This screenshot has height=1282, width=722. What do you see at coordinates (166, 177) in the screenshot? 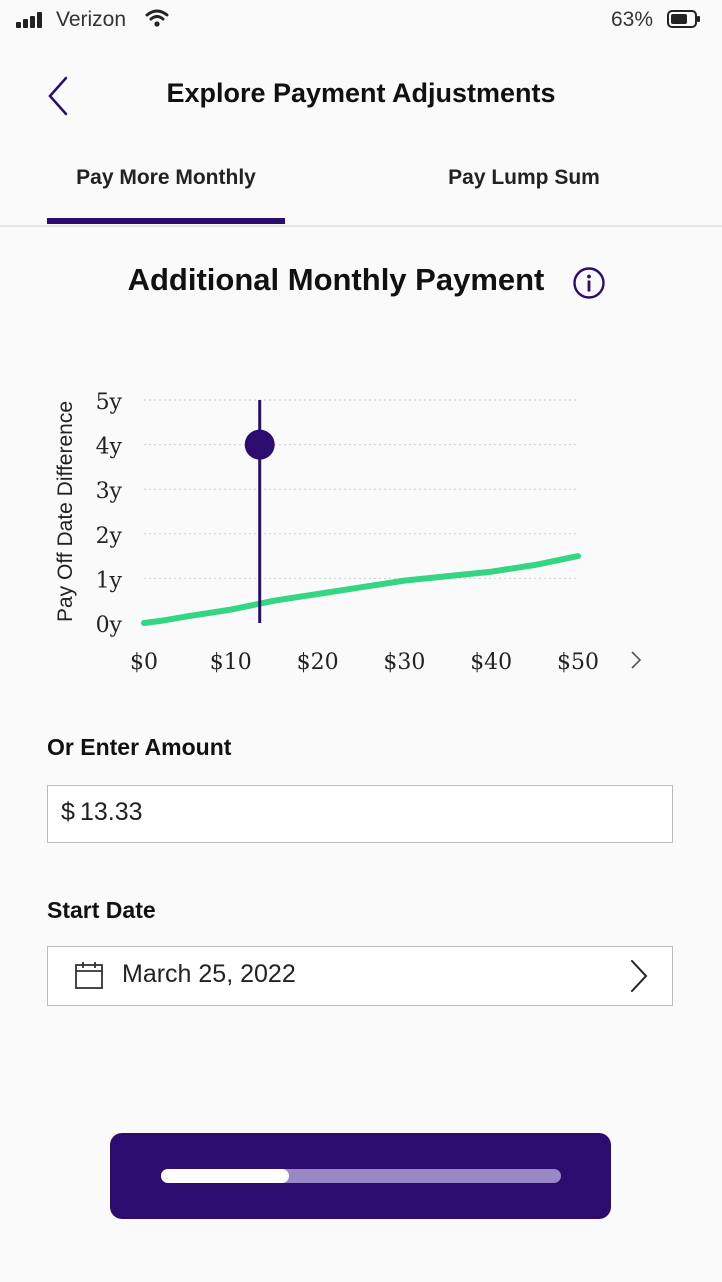
I see `tab-pay-more-monthly: Pay More Monthly` at bounding box center [166, 177].